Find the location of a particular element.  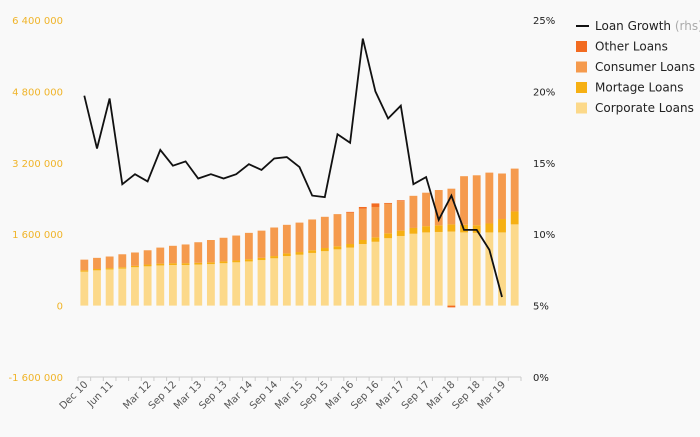

right-tick-label: 5% is located at coordinates (541, 307).